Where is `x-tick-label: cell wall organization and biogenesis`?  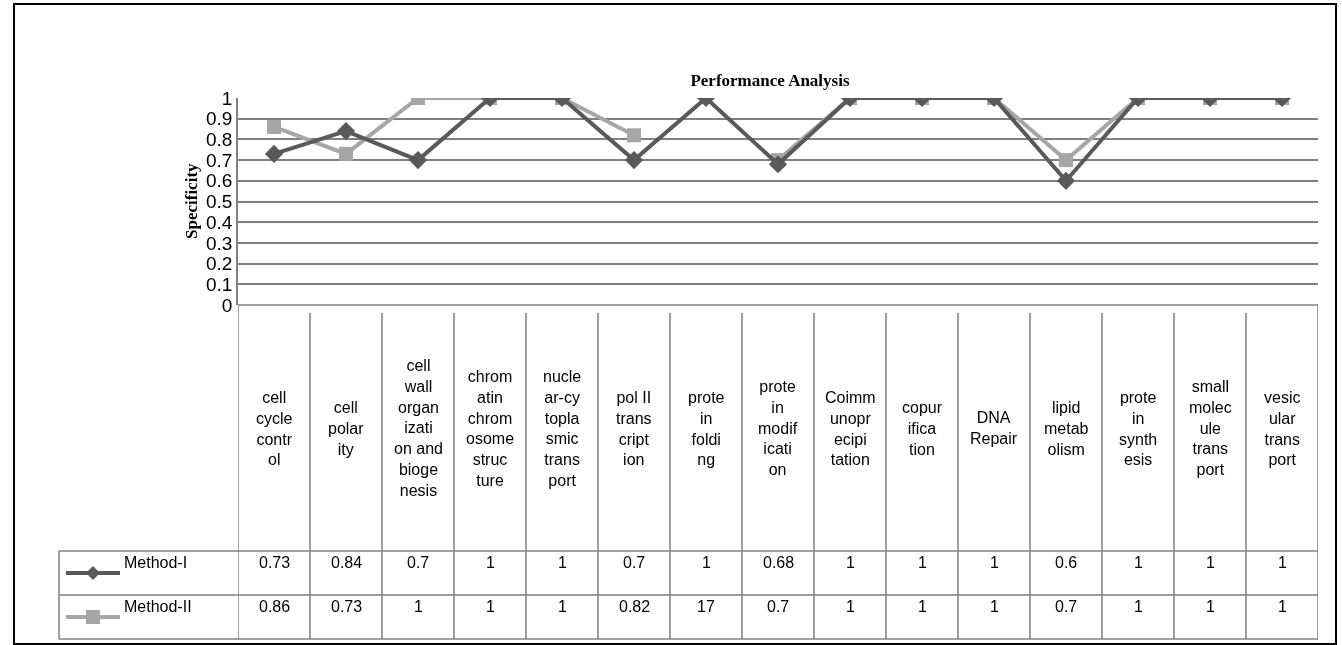 x-tick-label: cell wall organization and biogenesis is located at coordinates (418, 428).